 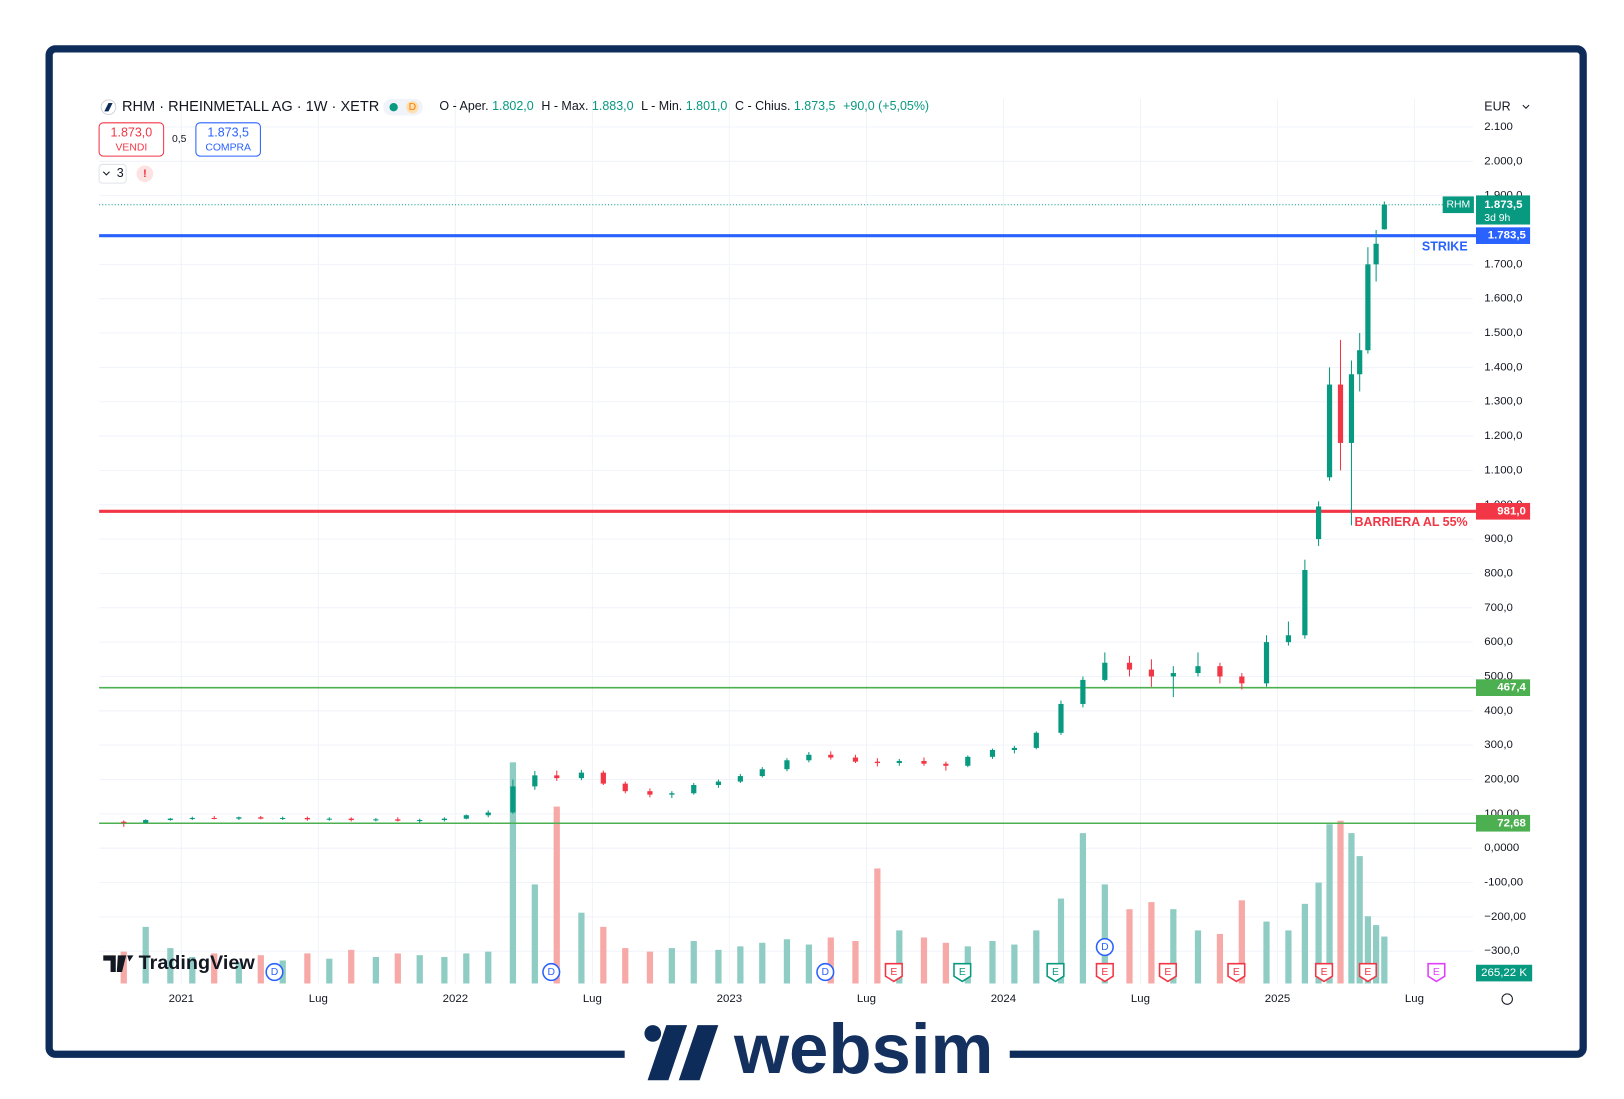 I want to click on currency: EUR, so click(x=1497, y=106).